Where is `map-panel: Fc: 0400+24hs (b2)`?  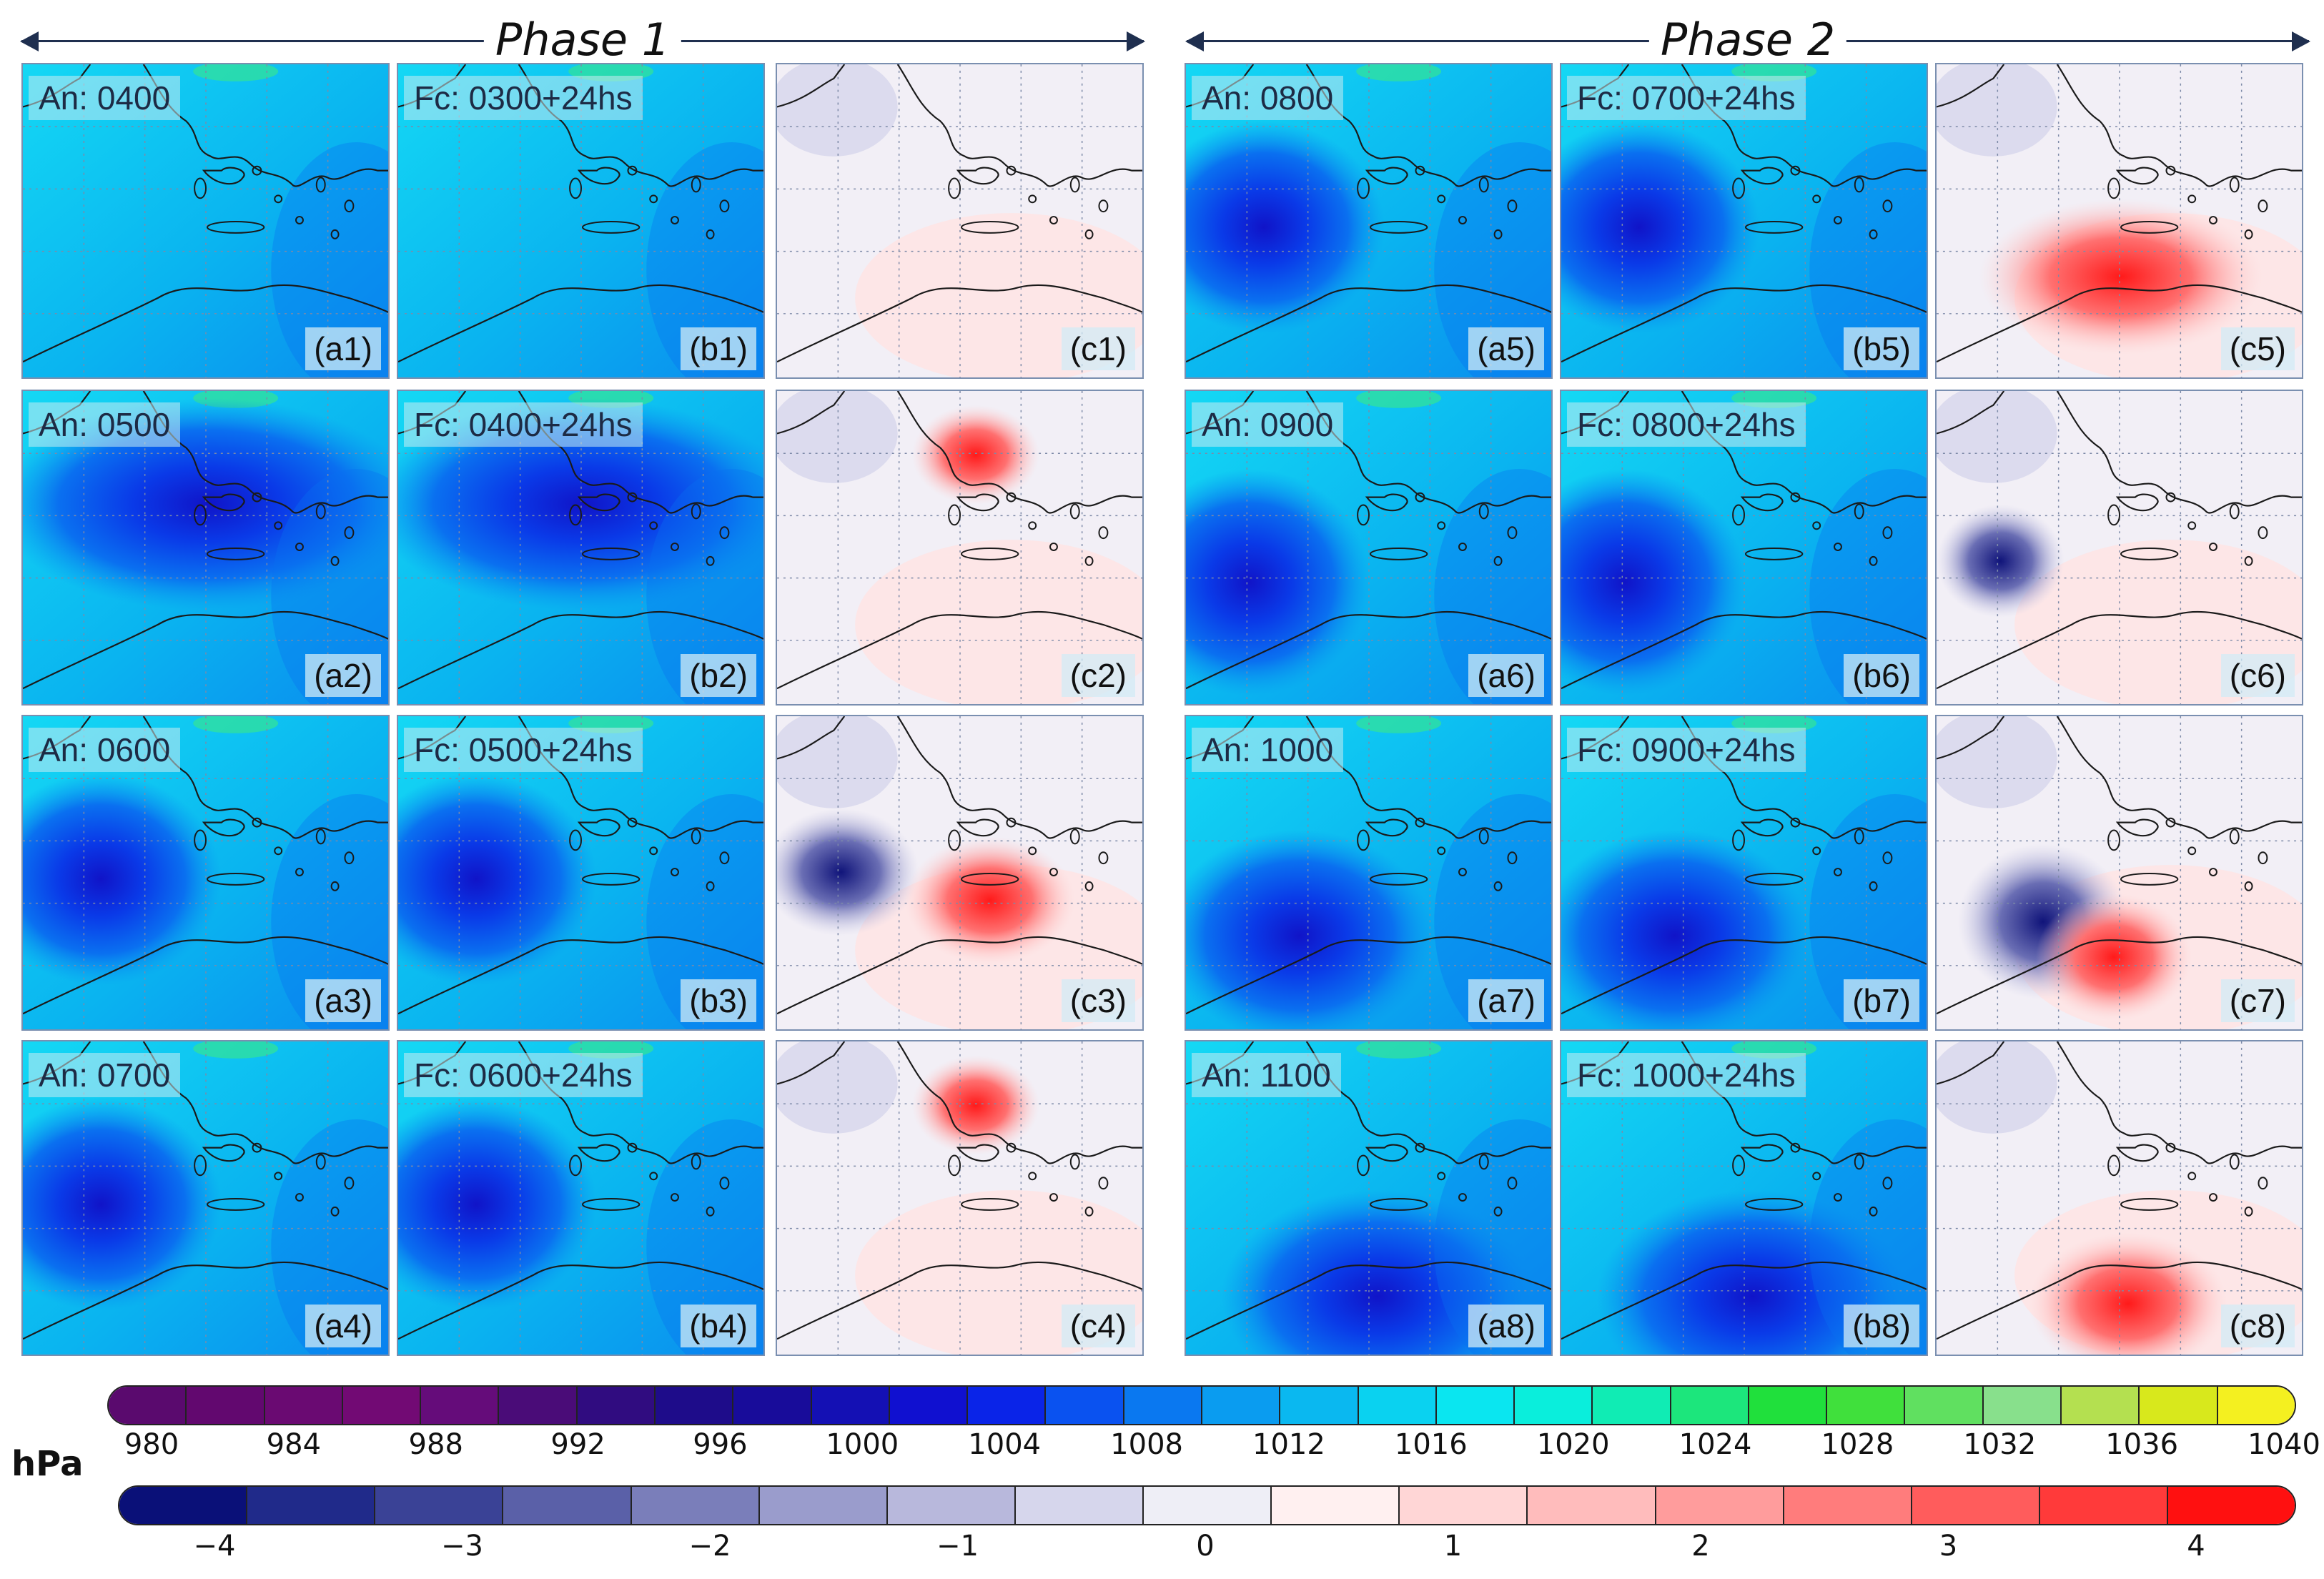 map-panel: Fc: 0400+24hs (b2) is located at coordinates (581, 548).